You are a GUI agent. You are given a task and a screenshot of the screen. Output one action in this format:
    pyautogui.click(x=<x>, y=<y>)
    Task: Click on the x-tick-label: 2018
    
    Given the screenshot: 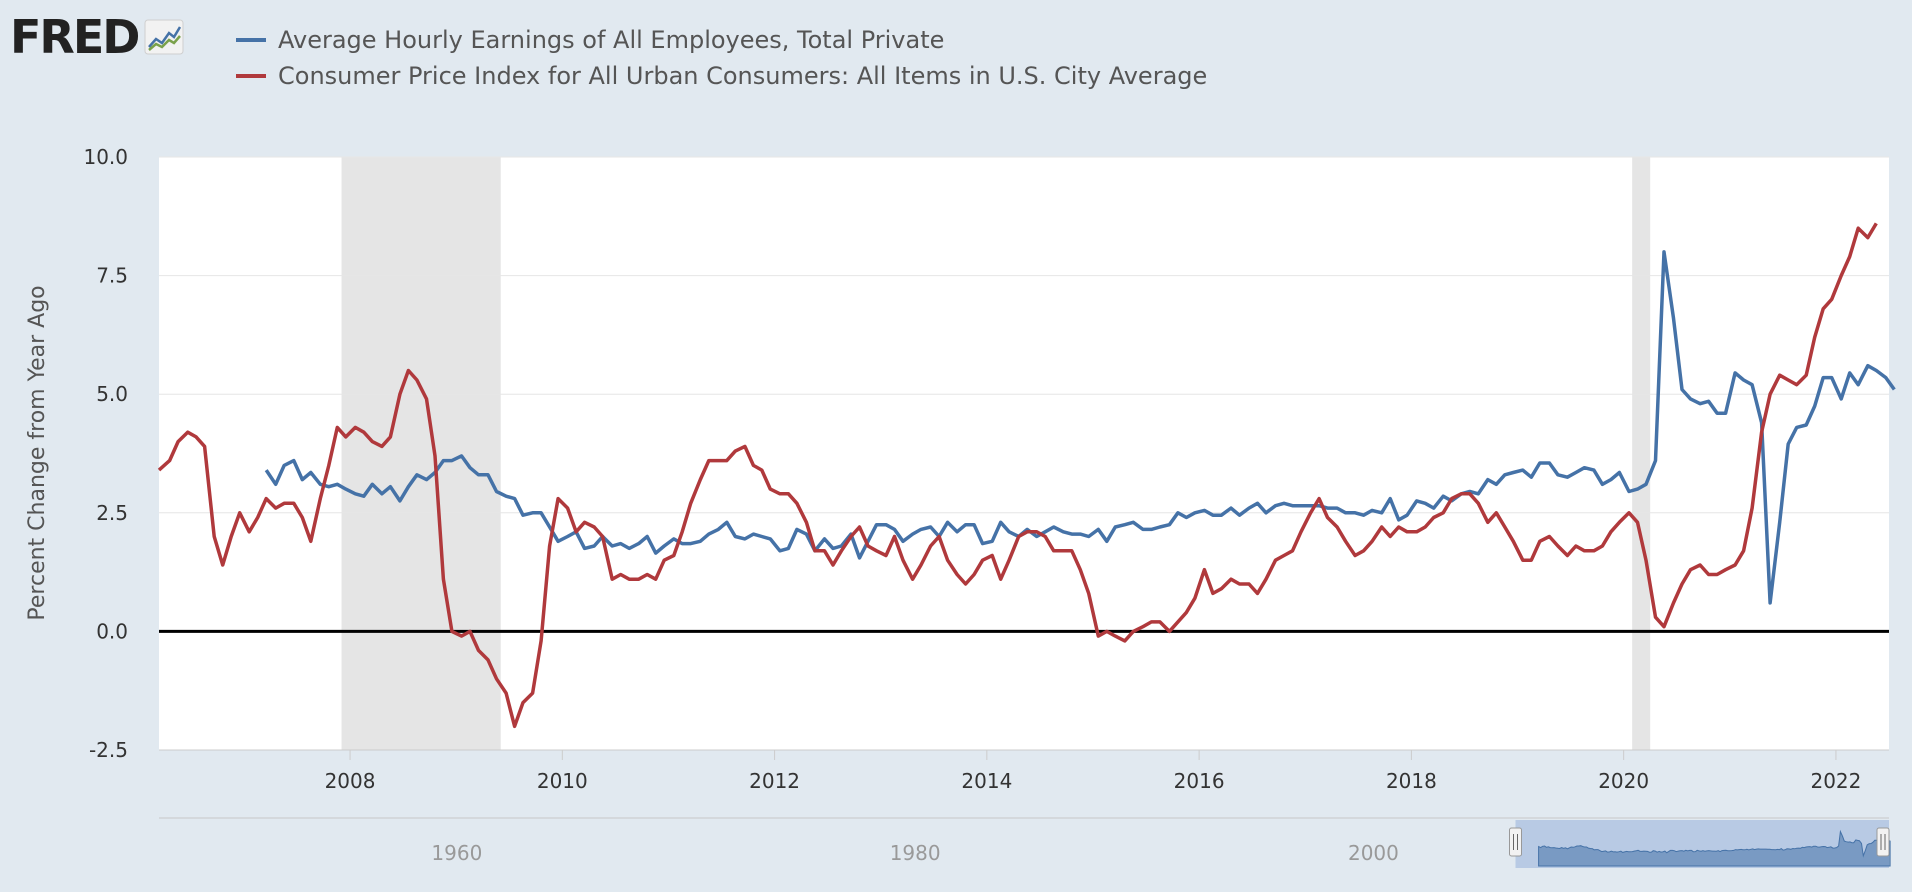 What is the action you would take?
    pyautogui.click(x=1411, y=781)
    